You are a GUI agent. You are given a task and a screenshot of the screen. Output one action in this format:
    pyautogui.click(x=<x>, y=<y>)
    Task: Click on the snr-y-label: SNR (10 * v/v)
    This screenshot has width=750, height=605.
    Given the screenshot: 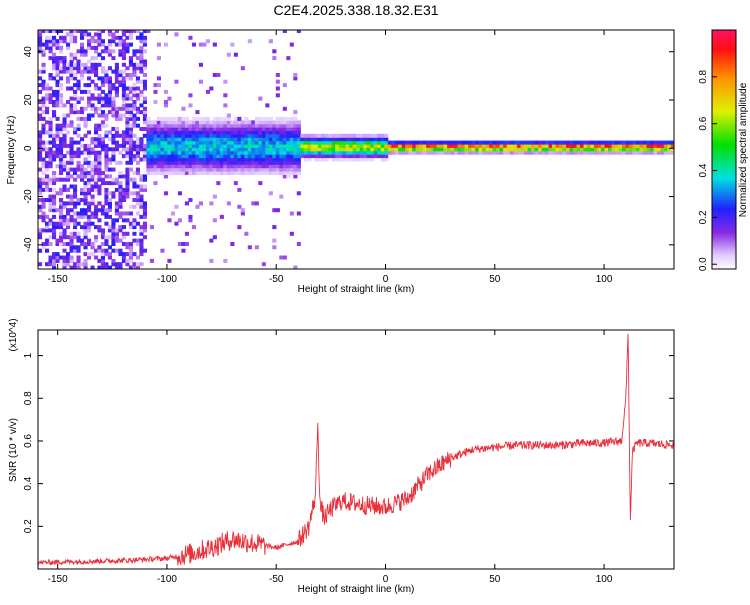 What is the action you would take?
    pyautogui.click(x=13, y=450)
    